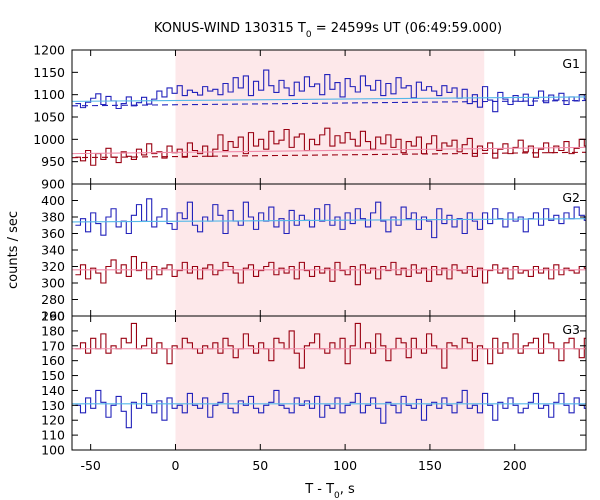  I want to click on y-tick-label: 110, so click(53, 435).